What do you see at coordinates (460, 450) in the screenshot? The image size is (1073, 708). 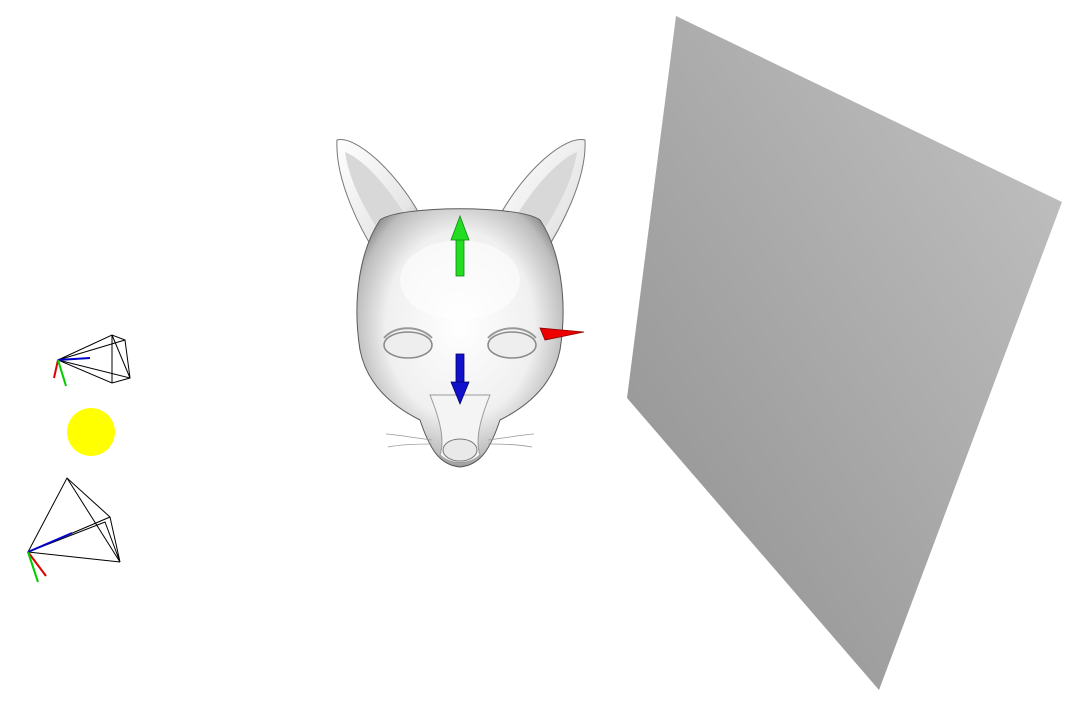 I see `nose` at bounding box center [460, 450].